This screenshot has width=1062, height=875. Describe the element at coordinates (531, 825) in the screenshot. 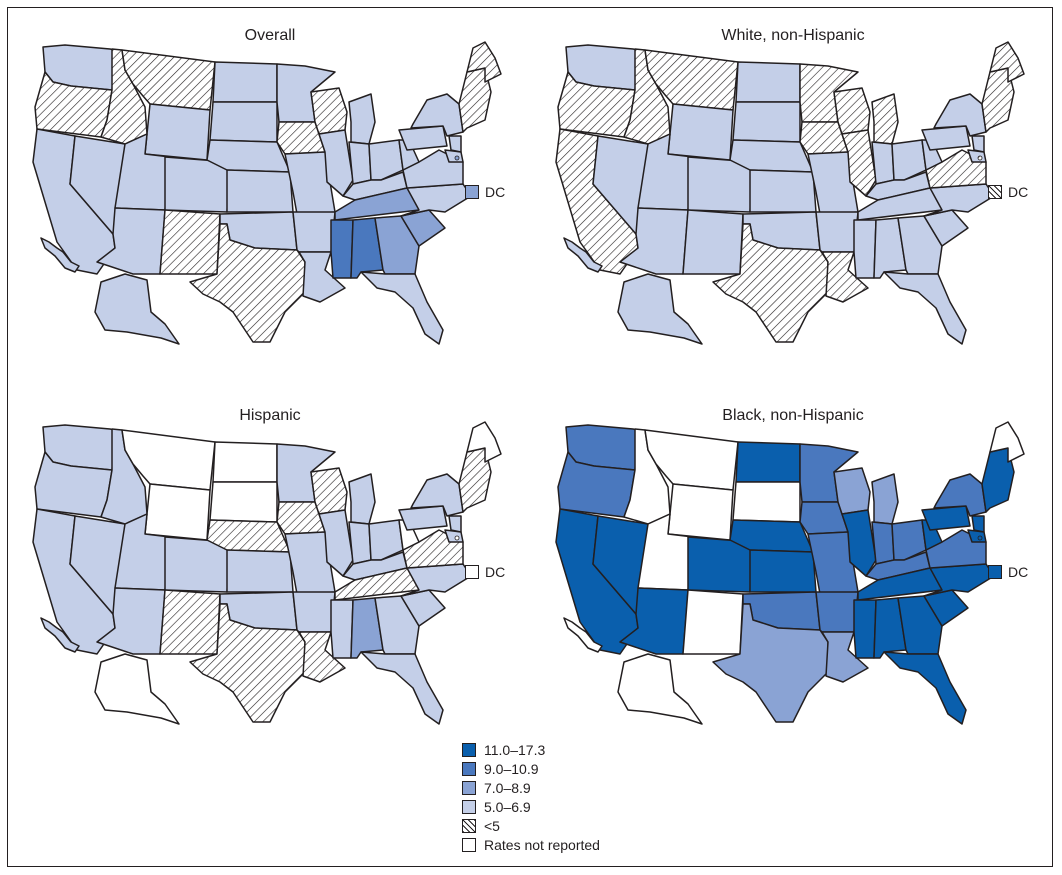

I see `legend-item: <5` at that location.